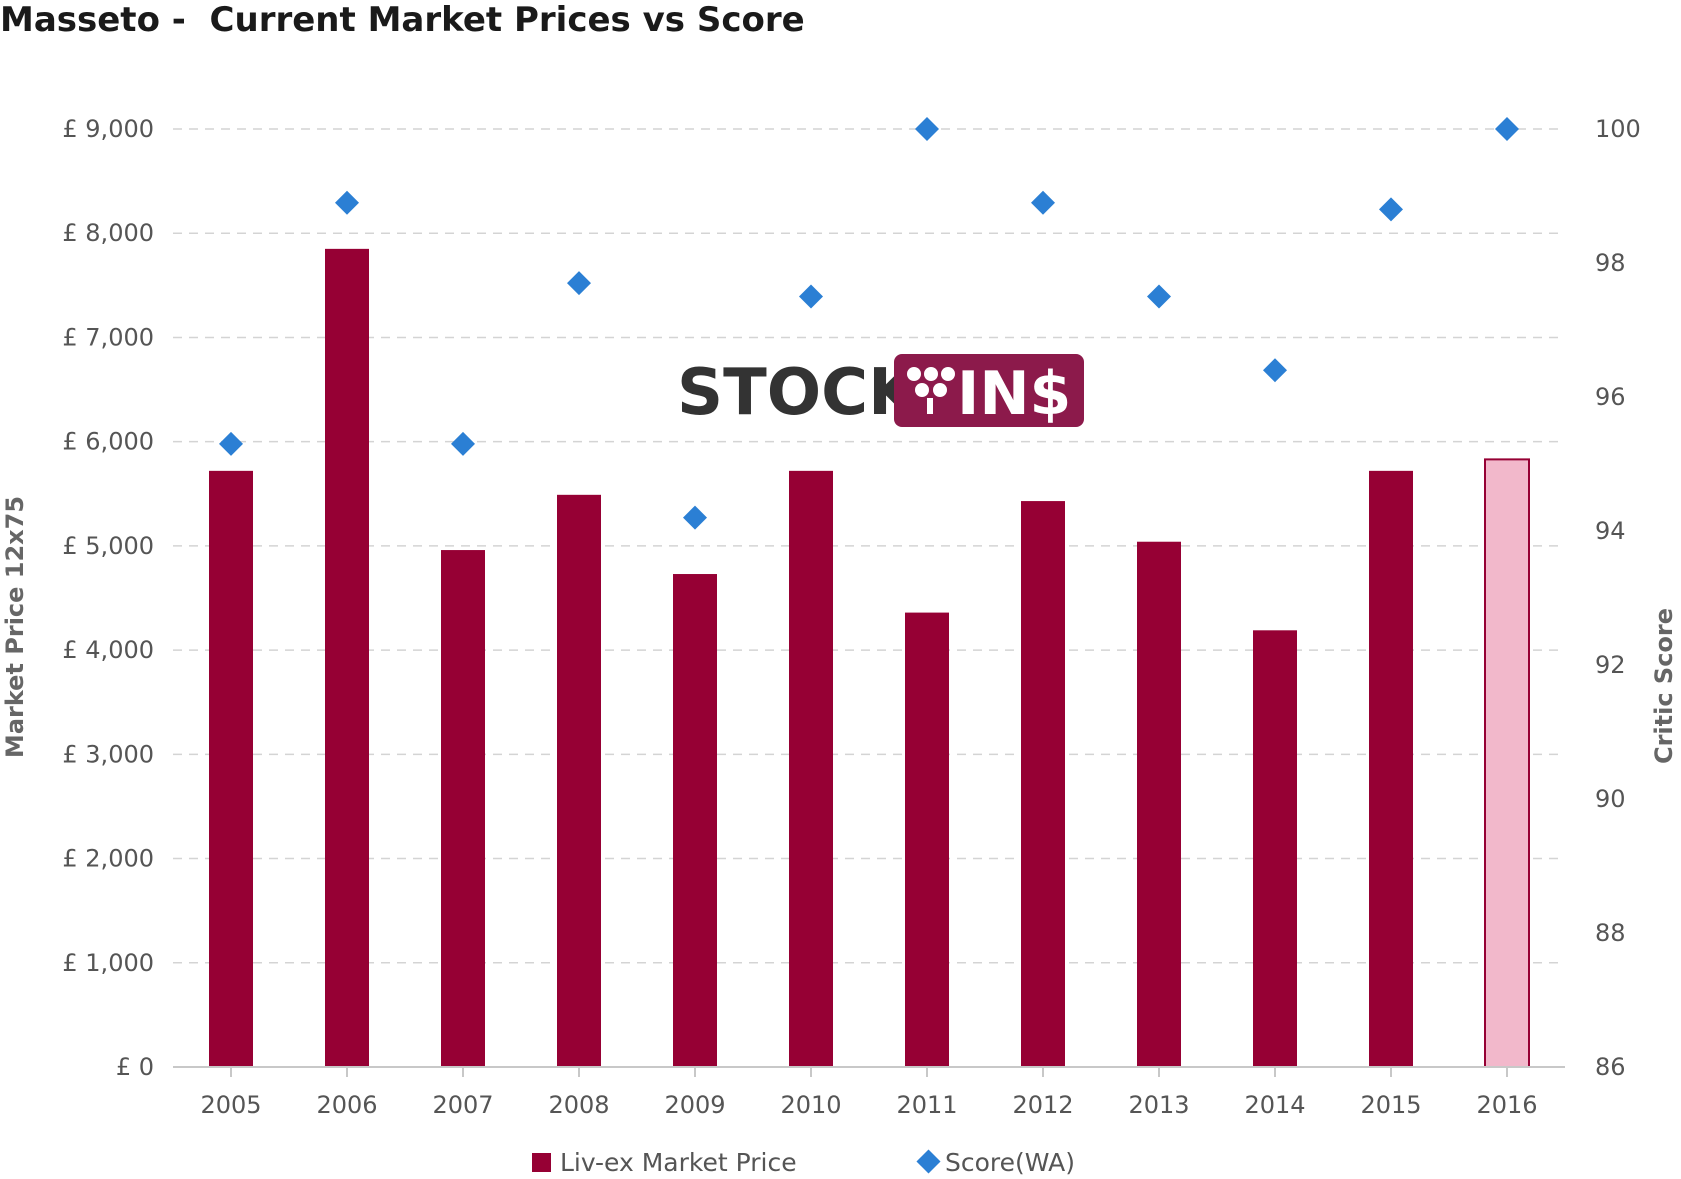 Image resolution: width=1681 pixels, height=1179 pixels. Describe the element at coordinates (1010, 1162) in the screenshot. I see `legend-label-score: Score(WA)` at that location.